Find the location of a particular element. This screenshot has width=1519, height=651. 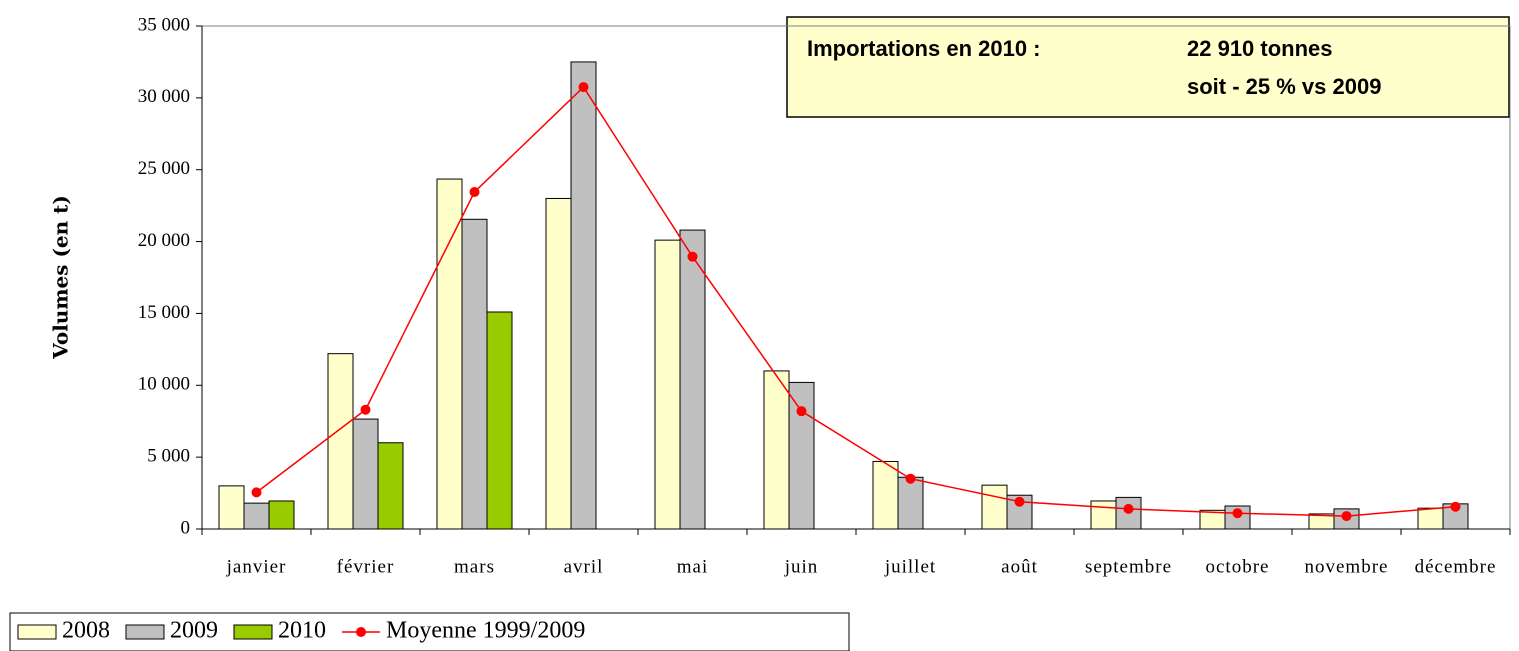

x-tick-label: mai is located at coordinates (693, 566).